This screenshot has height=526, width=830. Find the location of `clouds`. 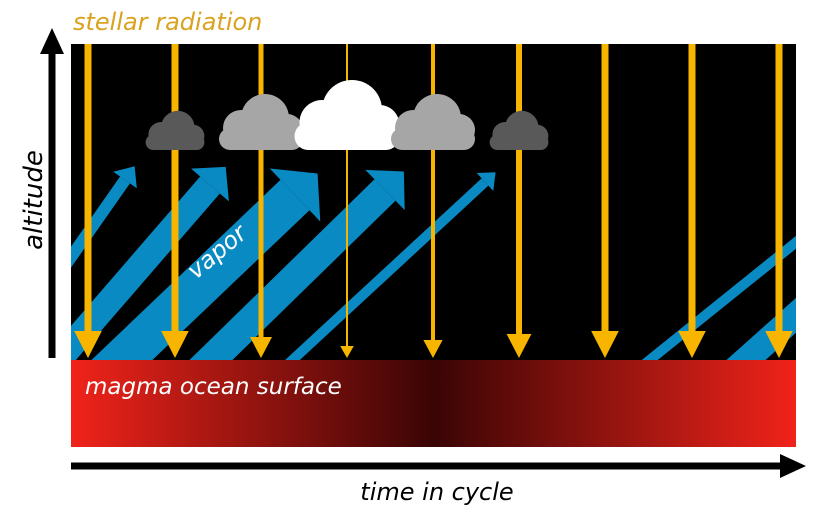

clouds is located at coordinates (347, 115).